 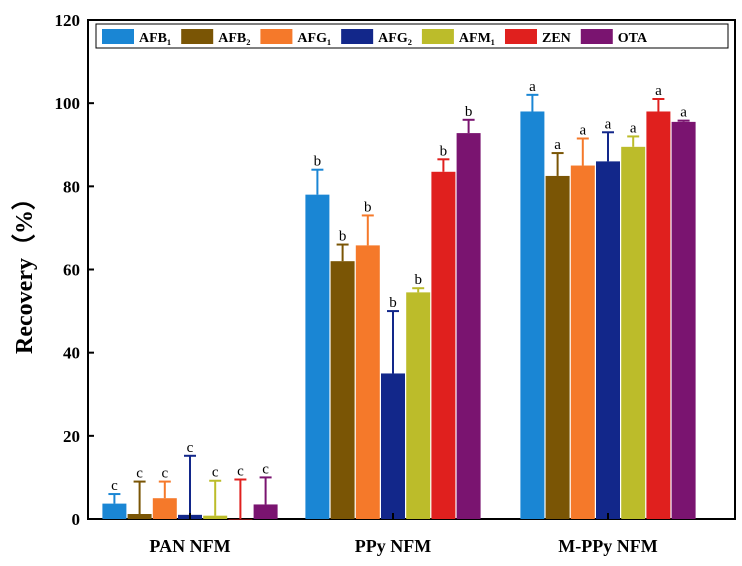 What do you see at coordinates (234, 38) in the screenshot?
I see `legend-label: AFB₂` at bounding box center [234, 38].